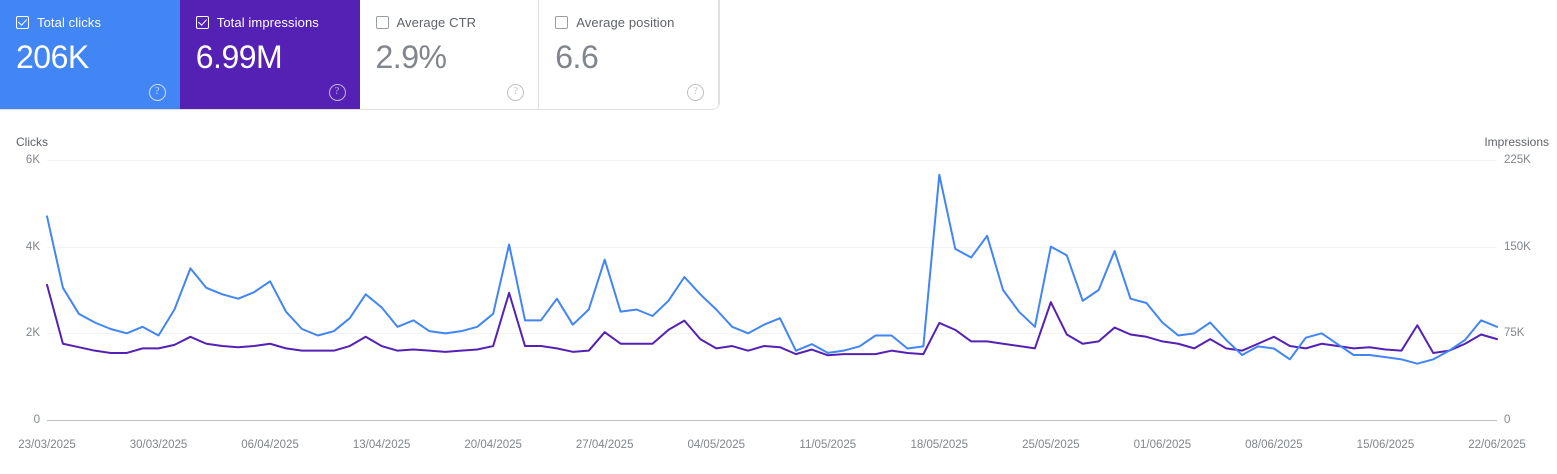  I want to click on x-tick-label: 11/05/2025, so click(828, 445).